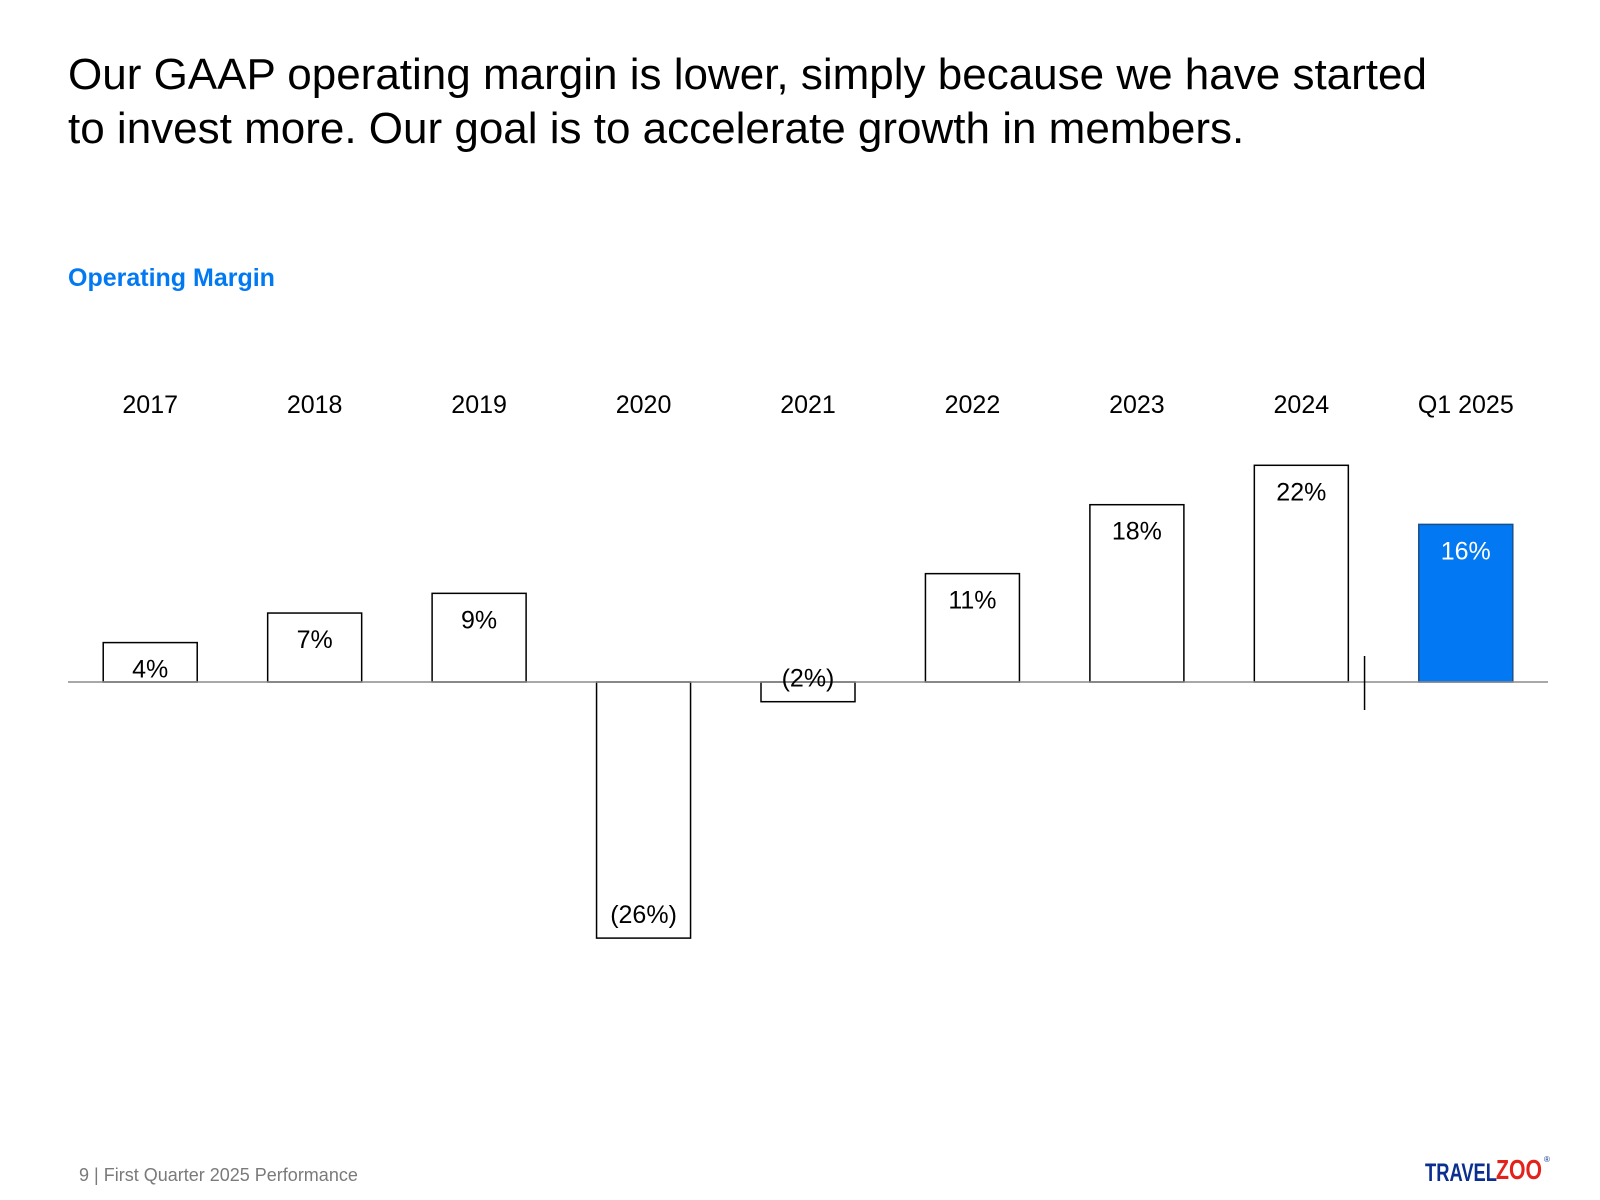 This screenshot has width=1600, height=1200. Describe the element at coordinates (1519, 1169) in the screenshot. I see `logo-text-zoo: ZOO` at that location.